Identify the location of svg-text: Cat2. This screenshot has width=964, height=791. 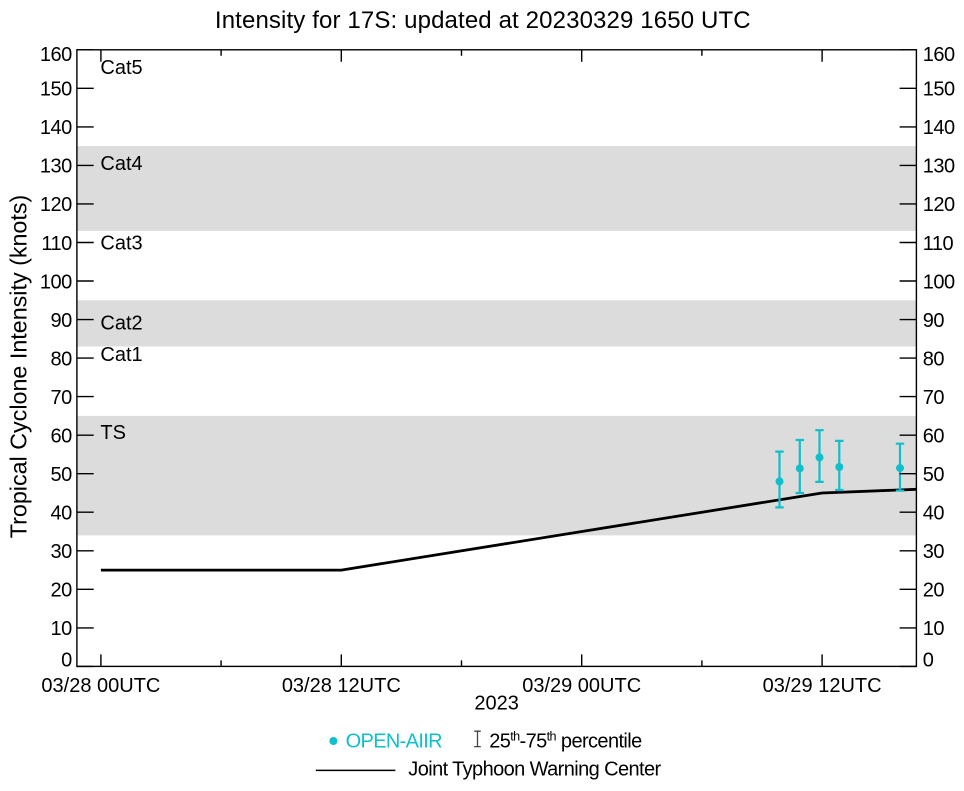
(121, 324).